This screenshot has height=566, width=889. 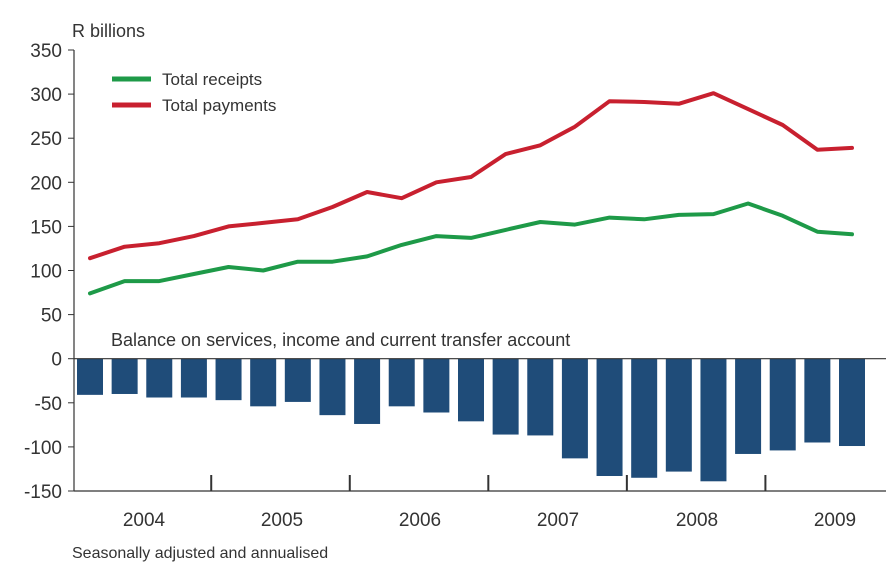 I want to click on x-tick-label: 2009, so click(x=835, y=520).